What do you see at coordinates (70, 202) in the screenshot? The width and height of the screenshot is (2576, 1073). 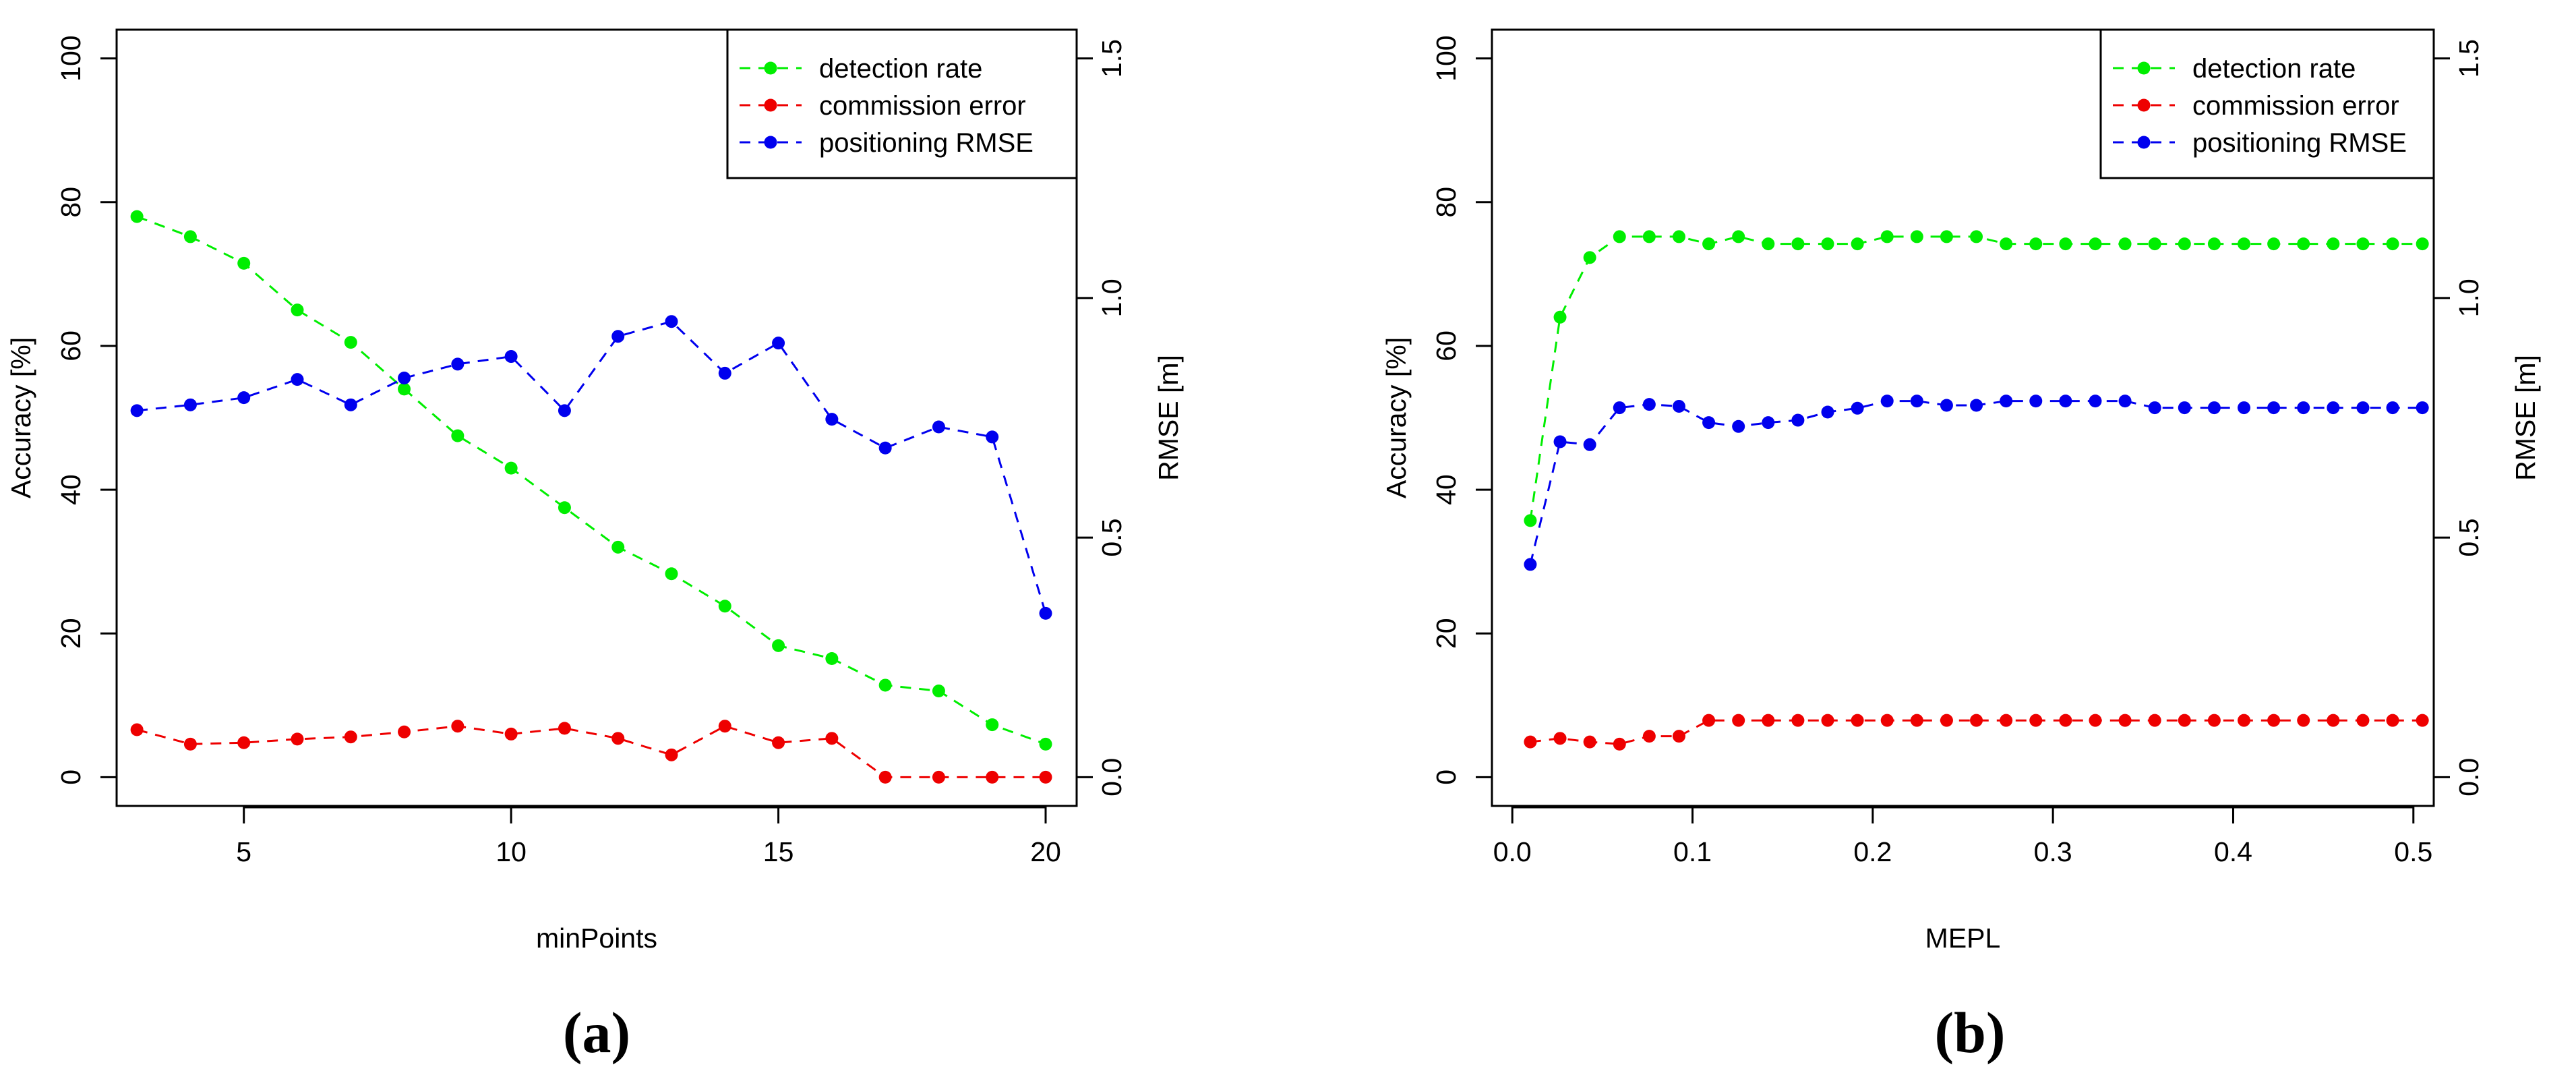 I see `y-tick-label: 80` at bounding box center [70, 202].